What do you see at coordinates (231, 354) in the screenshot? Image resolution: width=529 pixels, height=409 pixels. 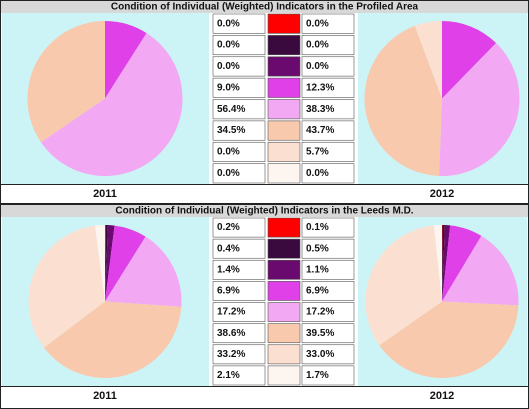 I see `value-label: 33.2%` at bounding box center [231, 354].